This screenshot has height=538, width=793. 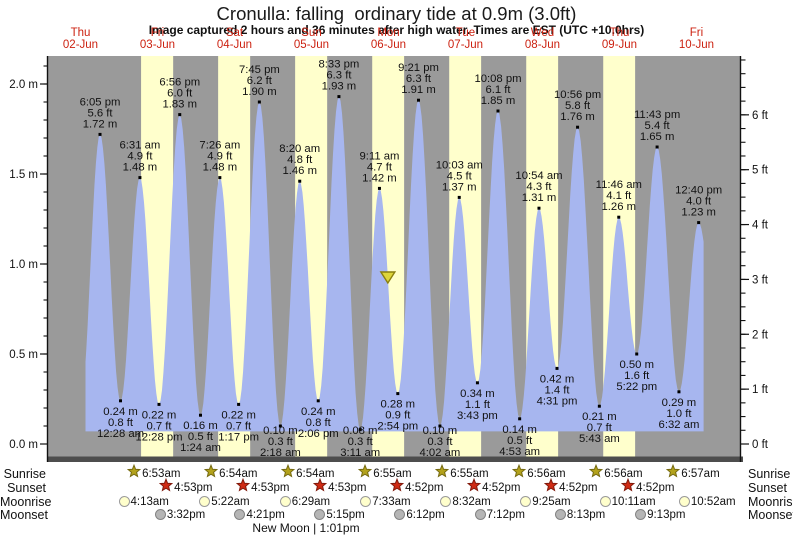 I want to click on almanac-row-label-moonset: Moonset, so click(x=770, y=515).